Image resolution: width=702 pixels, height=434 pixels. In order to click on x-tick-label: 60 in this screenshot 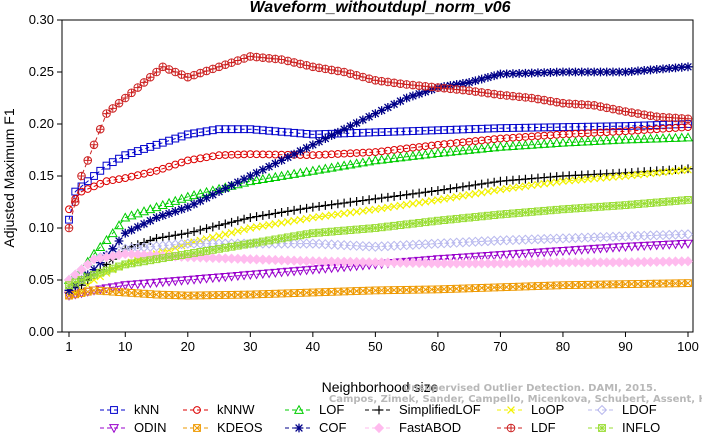, I will do `click(438, 346)`.